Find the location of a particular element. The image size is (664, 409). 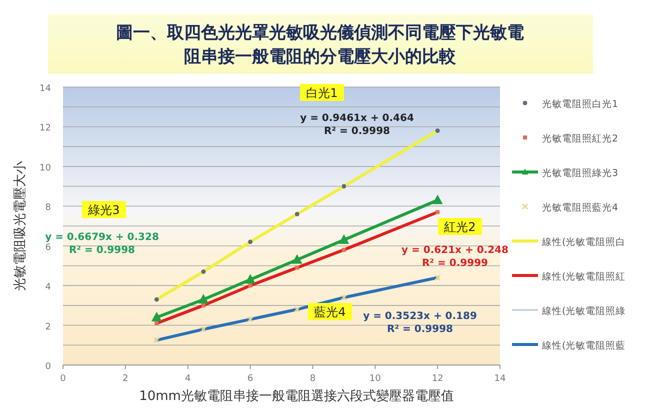

legend-label: 線性(光敏電阻照紅 is located at coordinates (583, 276).